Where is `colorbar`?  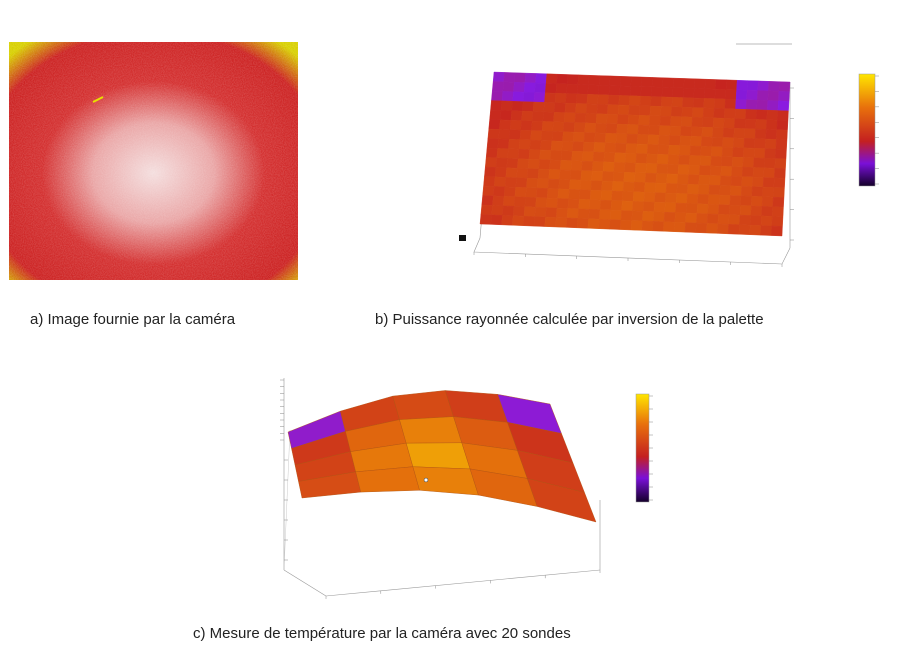
colorbar is located at coordinates (867, 130).